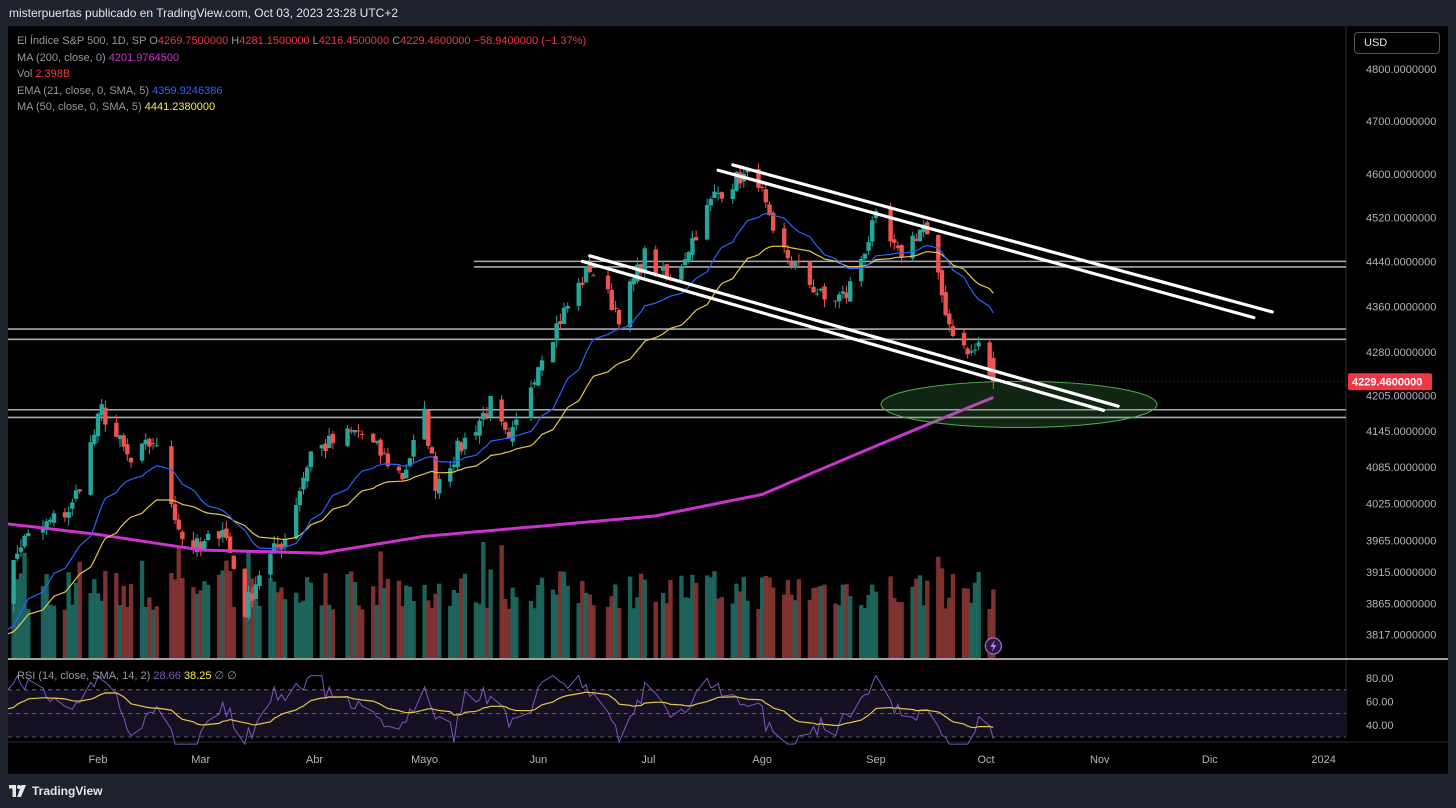 The width and height of the screenshot is (1456, 808). Describe the element at coordinates (985, 760) in the screenshot. I see `time-tick-label: Oct` at that location.